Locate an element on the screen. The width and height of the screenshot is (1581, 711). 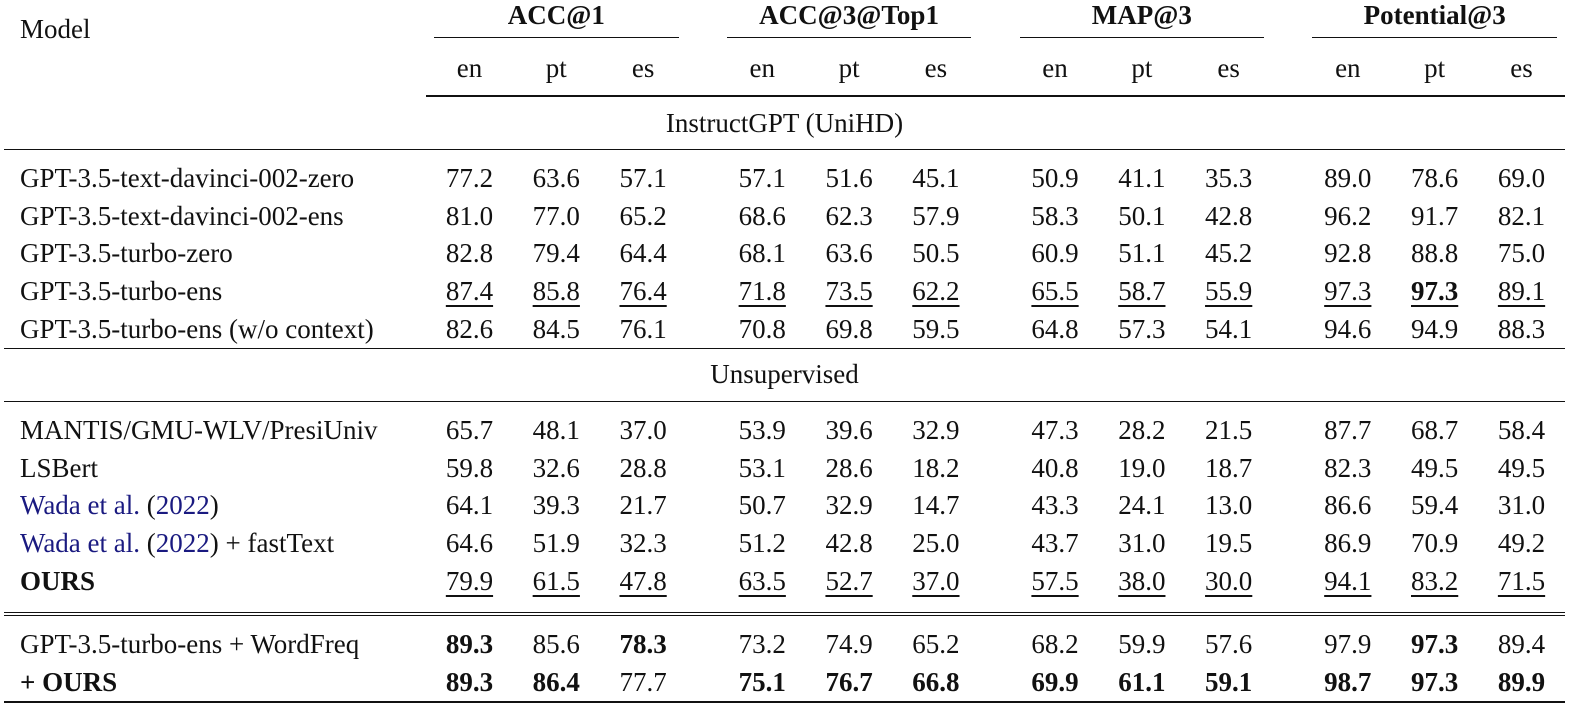
score-cell: 97.3 is located at coordinates (1434, 639).